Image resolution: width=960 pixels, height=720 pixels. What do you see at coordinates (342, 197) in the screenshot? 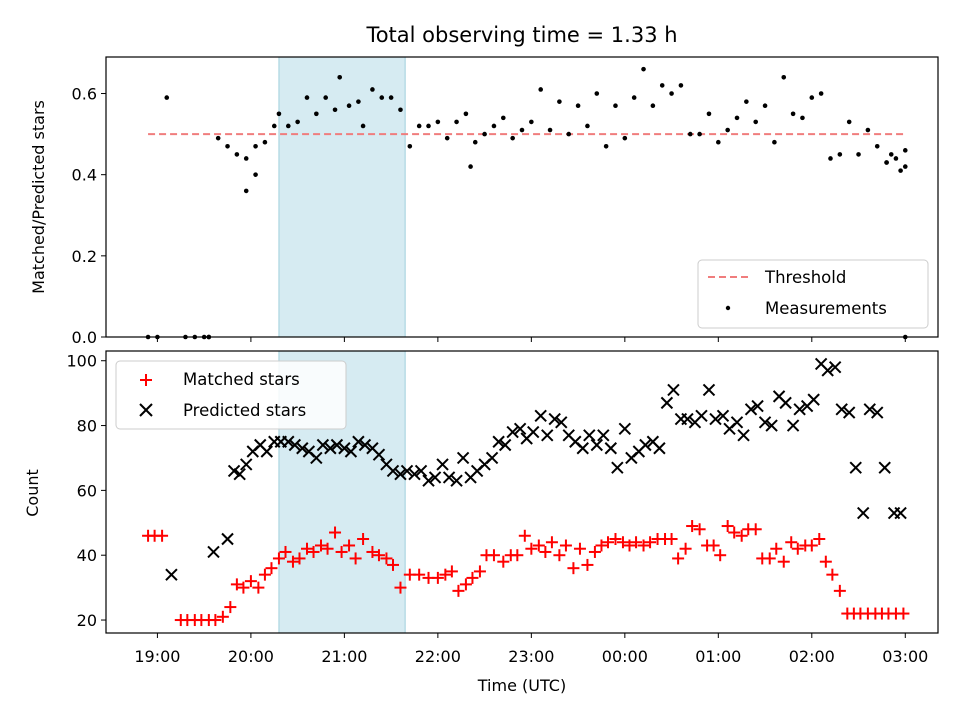
I see `observing-window-shade-top` at bounding box center [342, 197].